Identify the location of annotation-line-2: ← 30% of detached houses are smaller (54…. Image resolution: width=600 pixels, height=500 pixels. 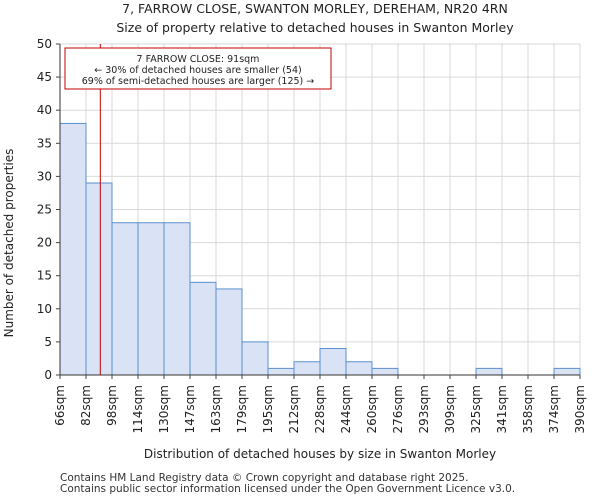
(197, 70).